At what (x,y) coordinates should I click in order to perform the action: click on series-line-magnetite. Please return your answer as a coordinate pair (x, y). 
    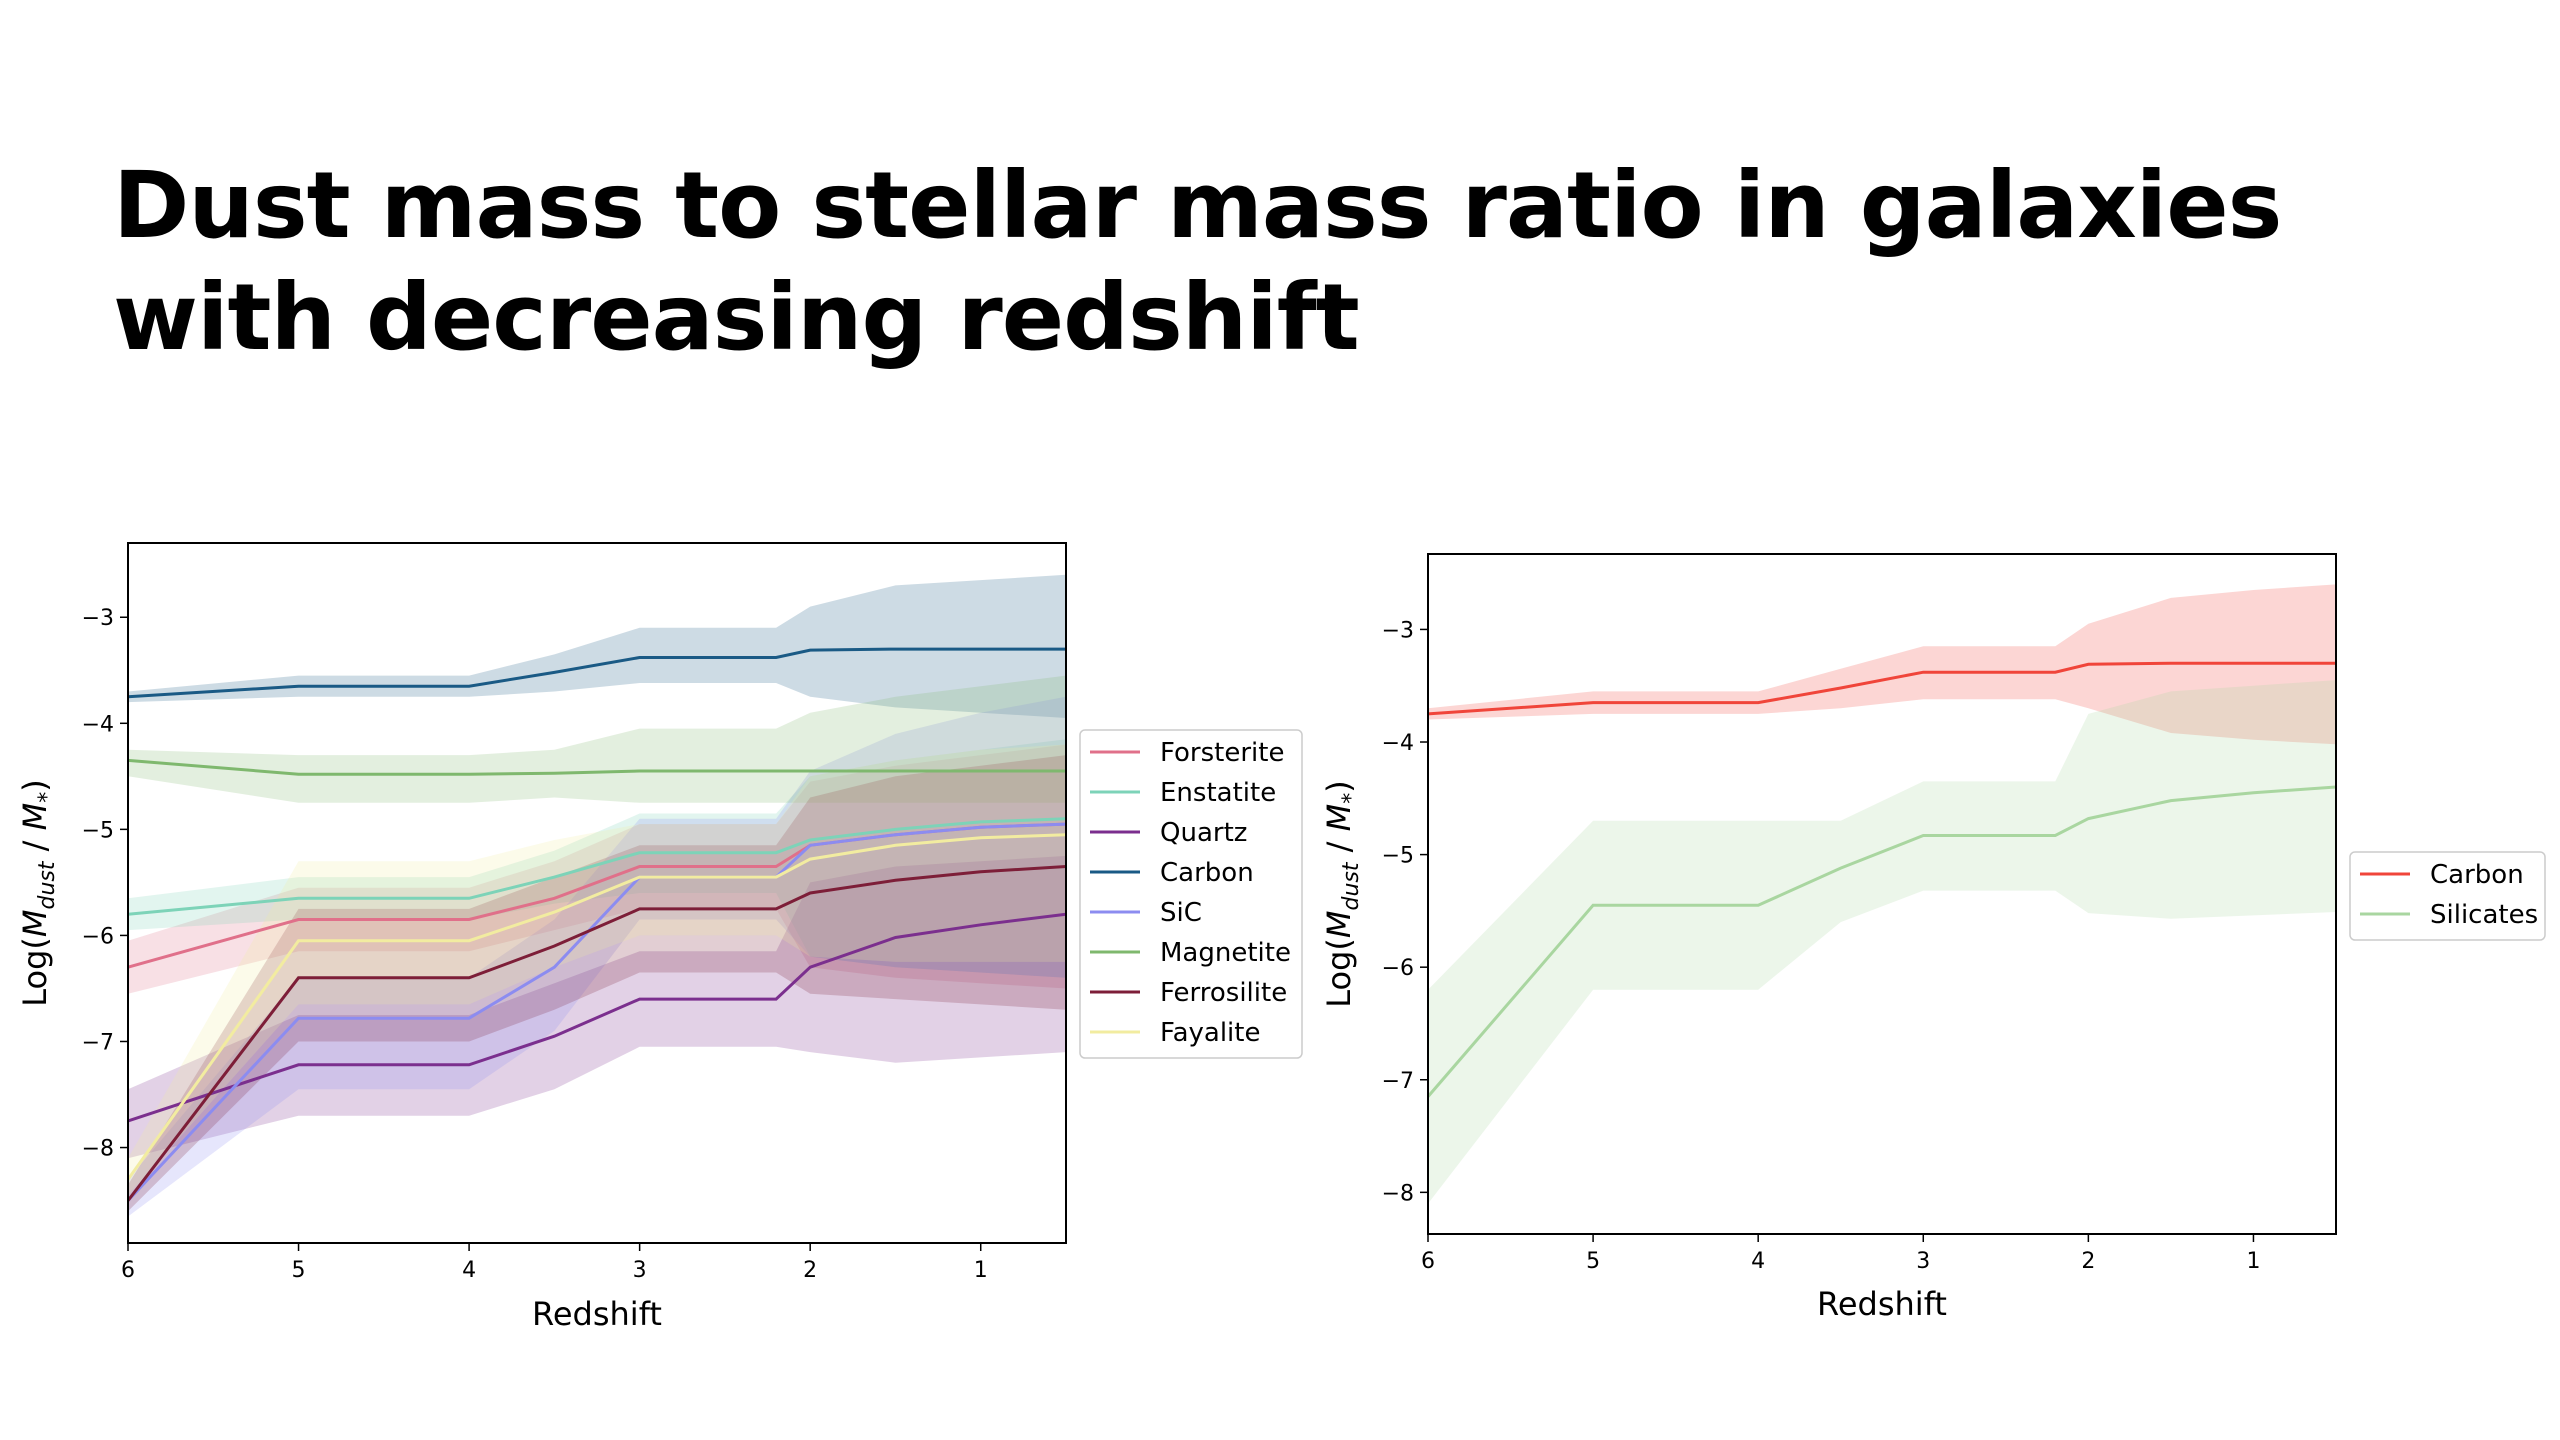
    Looking at the image, I should click on (597, 767).